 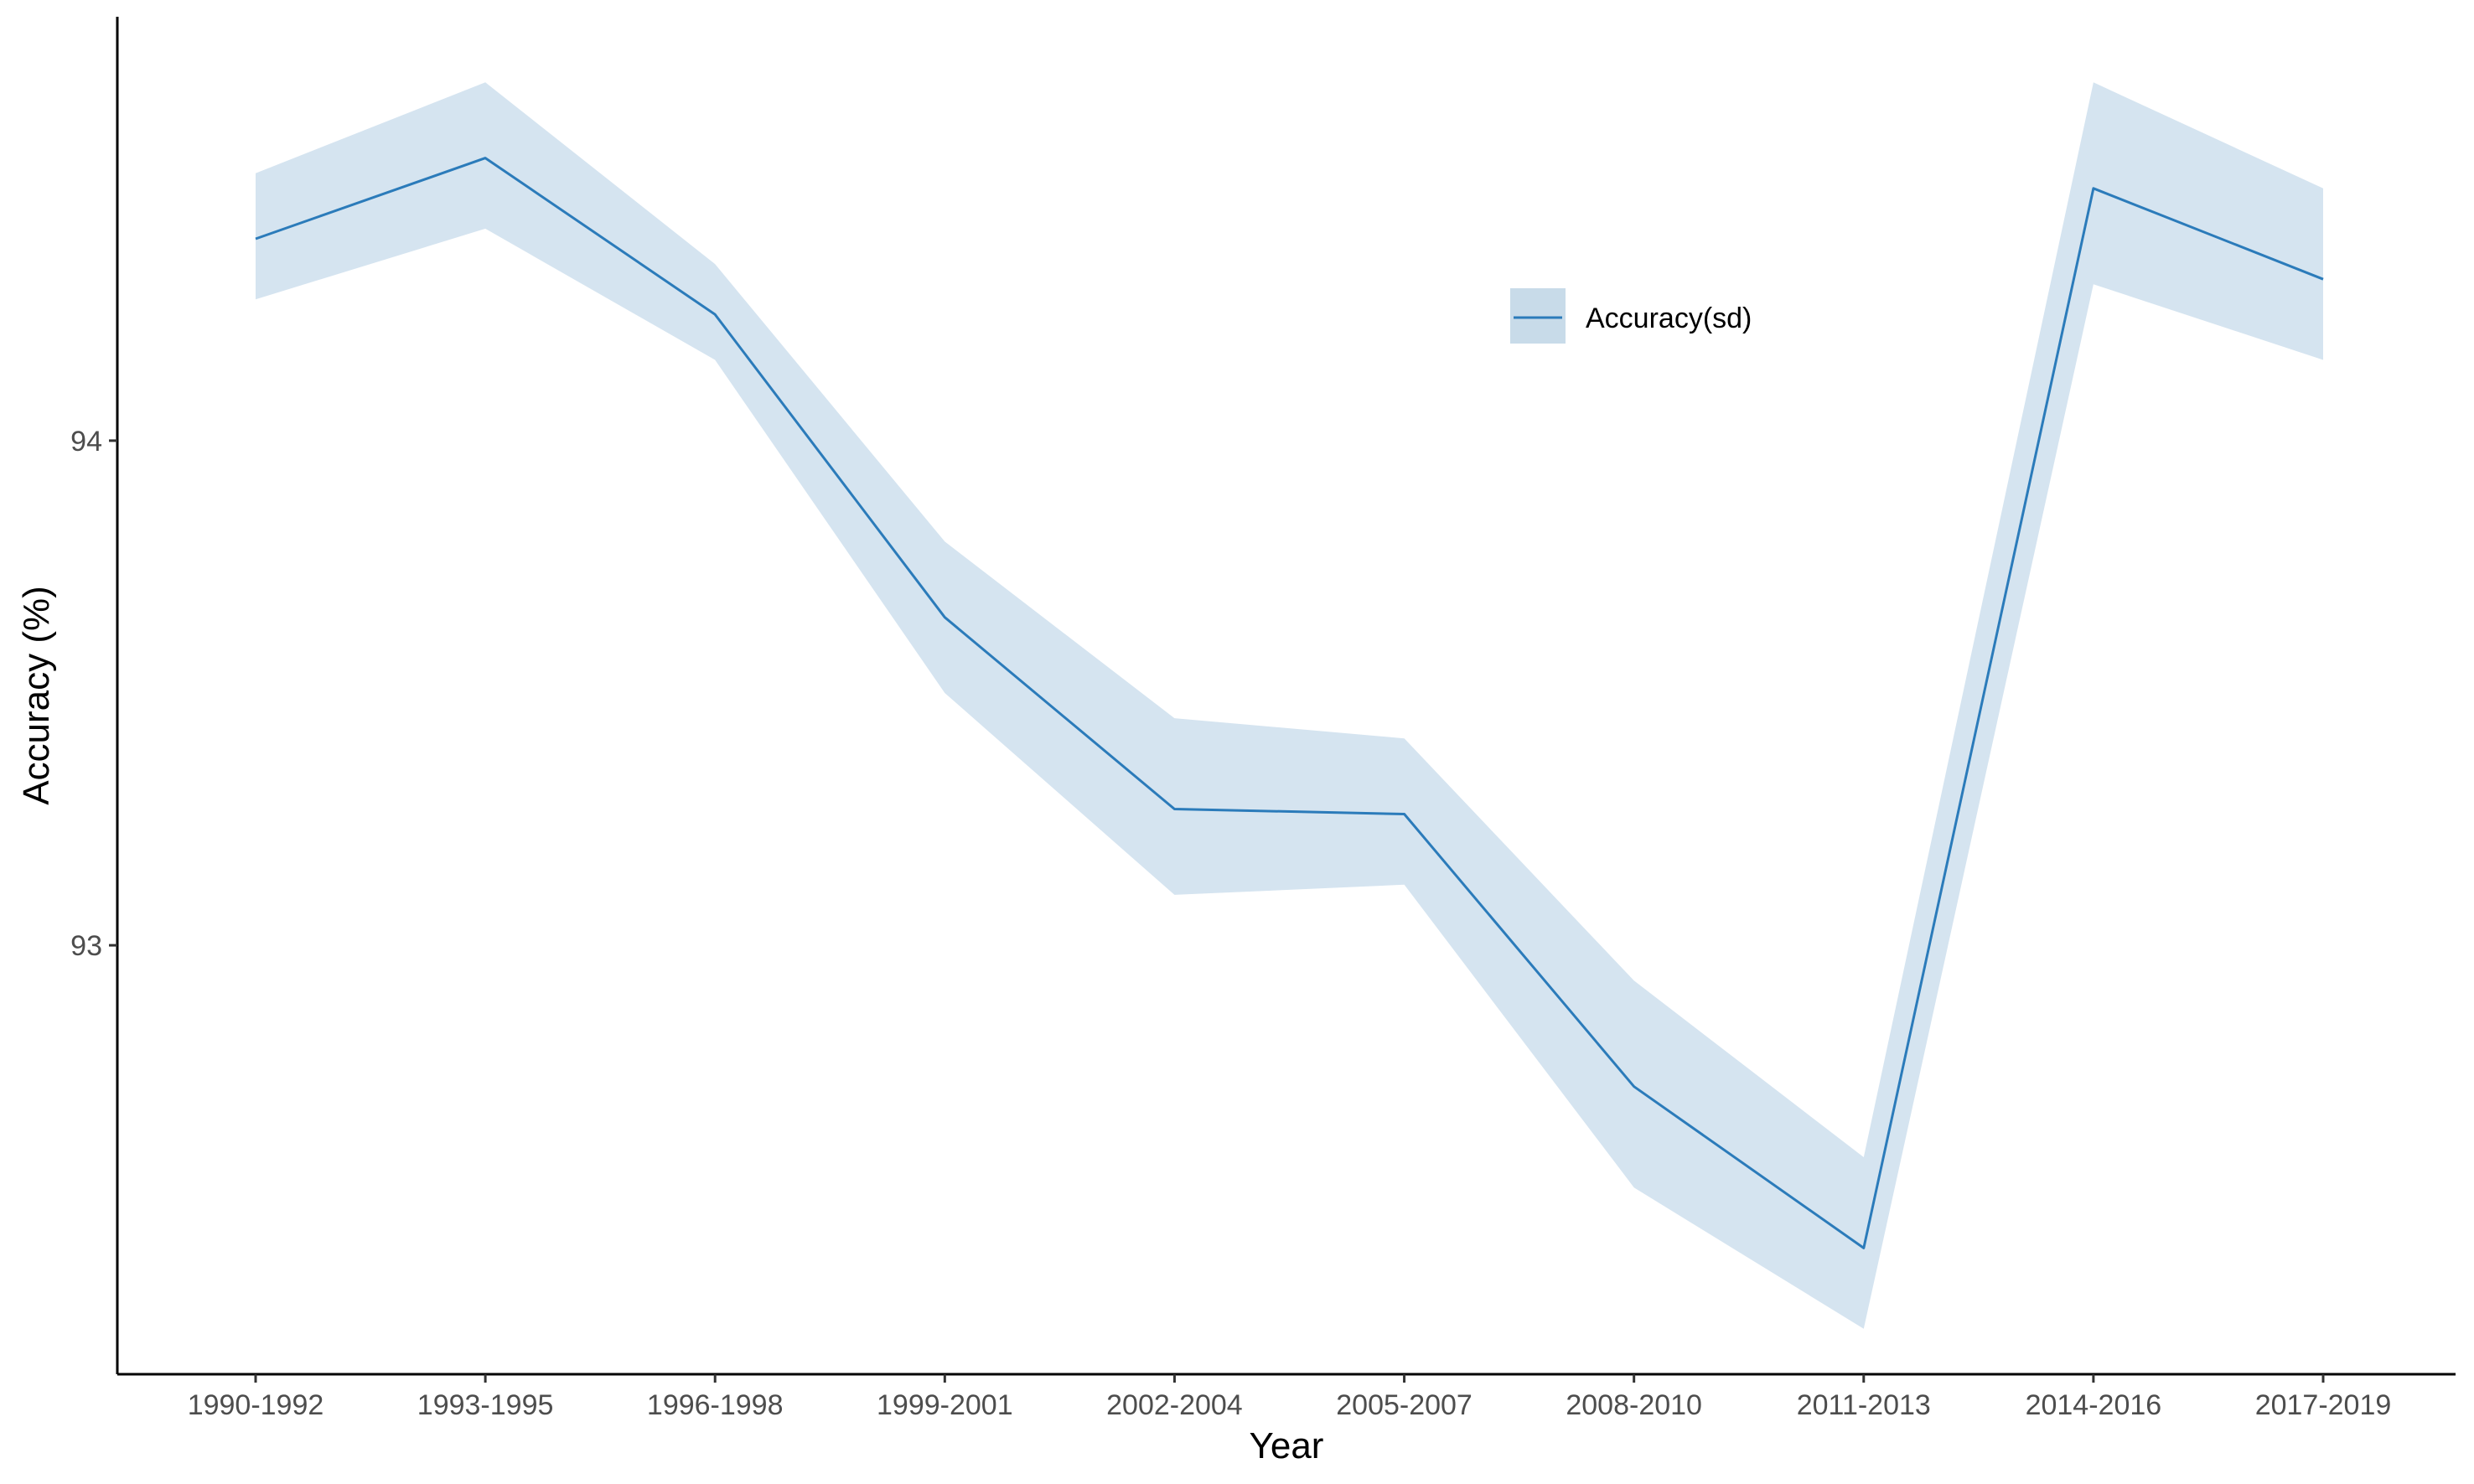 I want to click on x-tick-label: 2002-2004, so click(x=1174, y=1405).